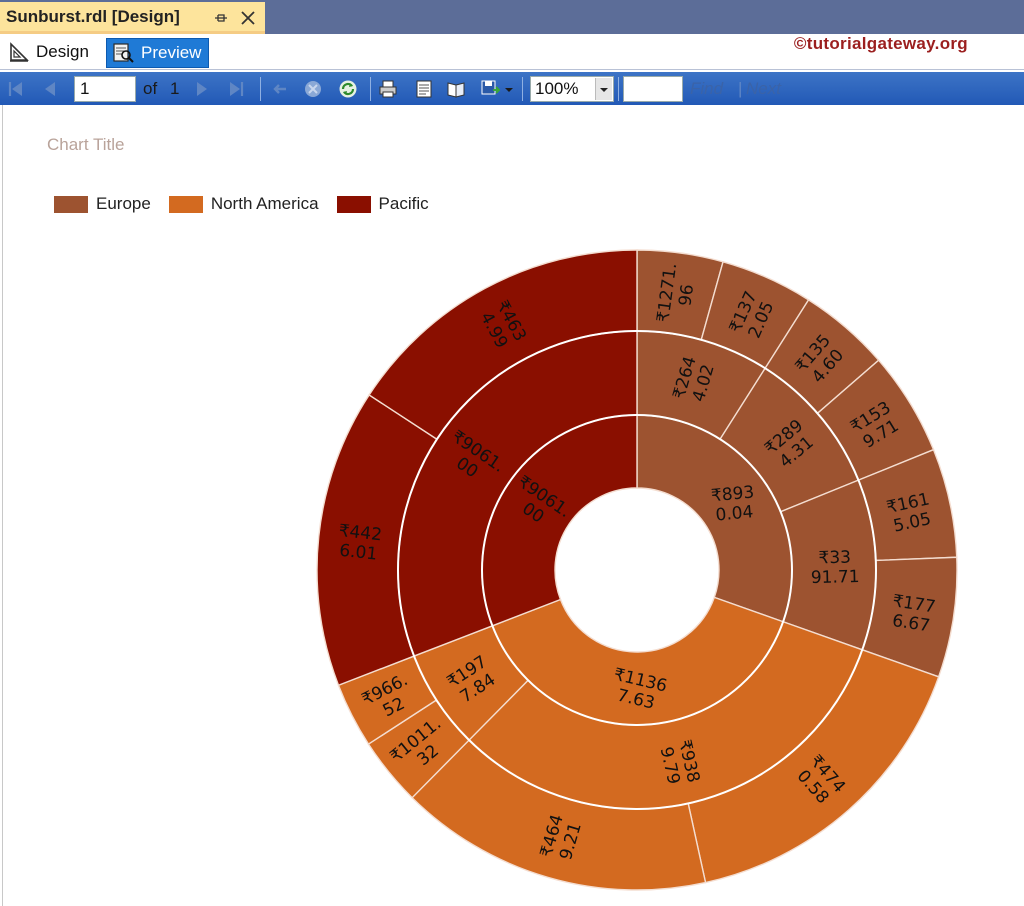  What do you see at coordinates (86, 144) in the screenshot?
I see `chart-title: Chart Title` at bounding box center [86, 144].